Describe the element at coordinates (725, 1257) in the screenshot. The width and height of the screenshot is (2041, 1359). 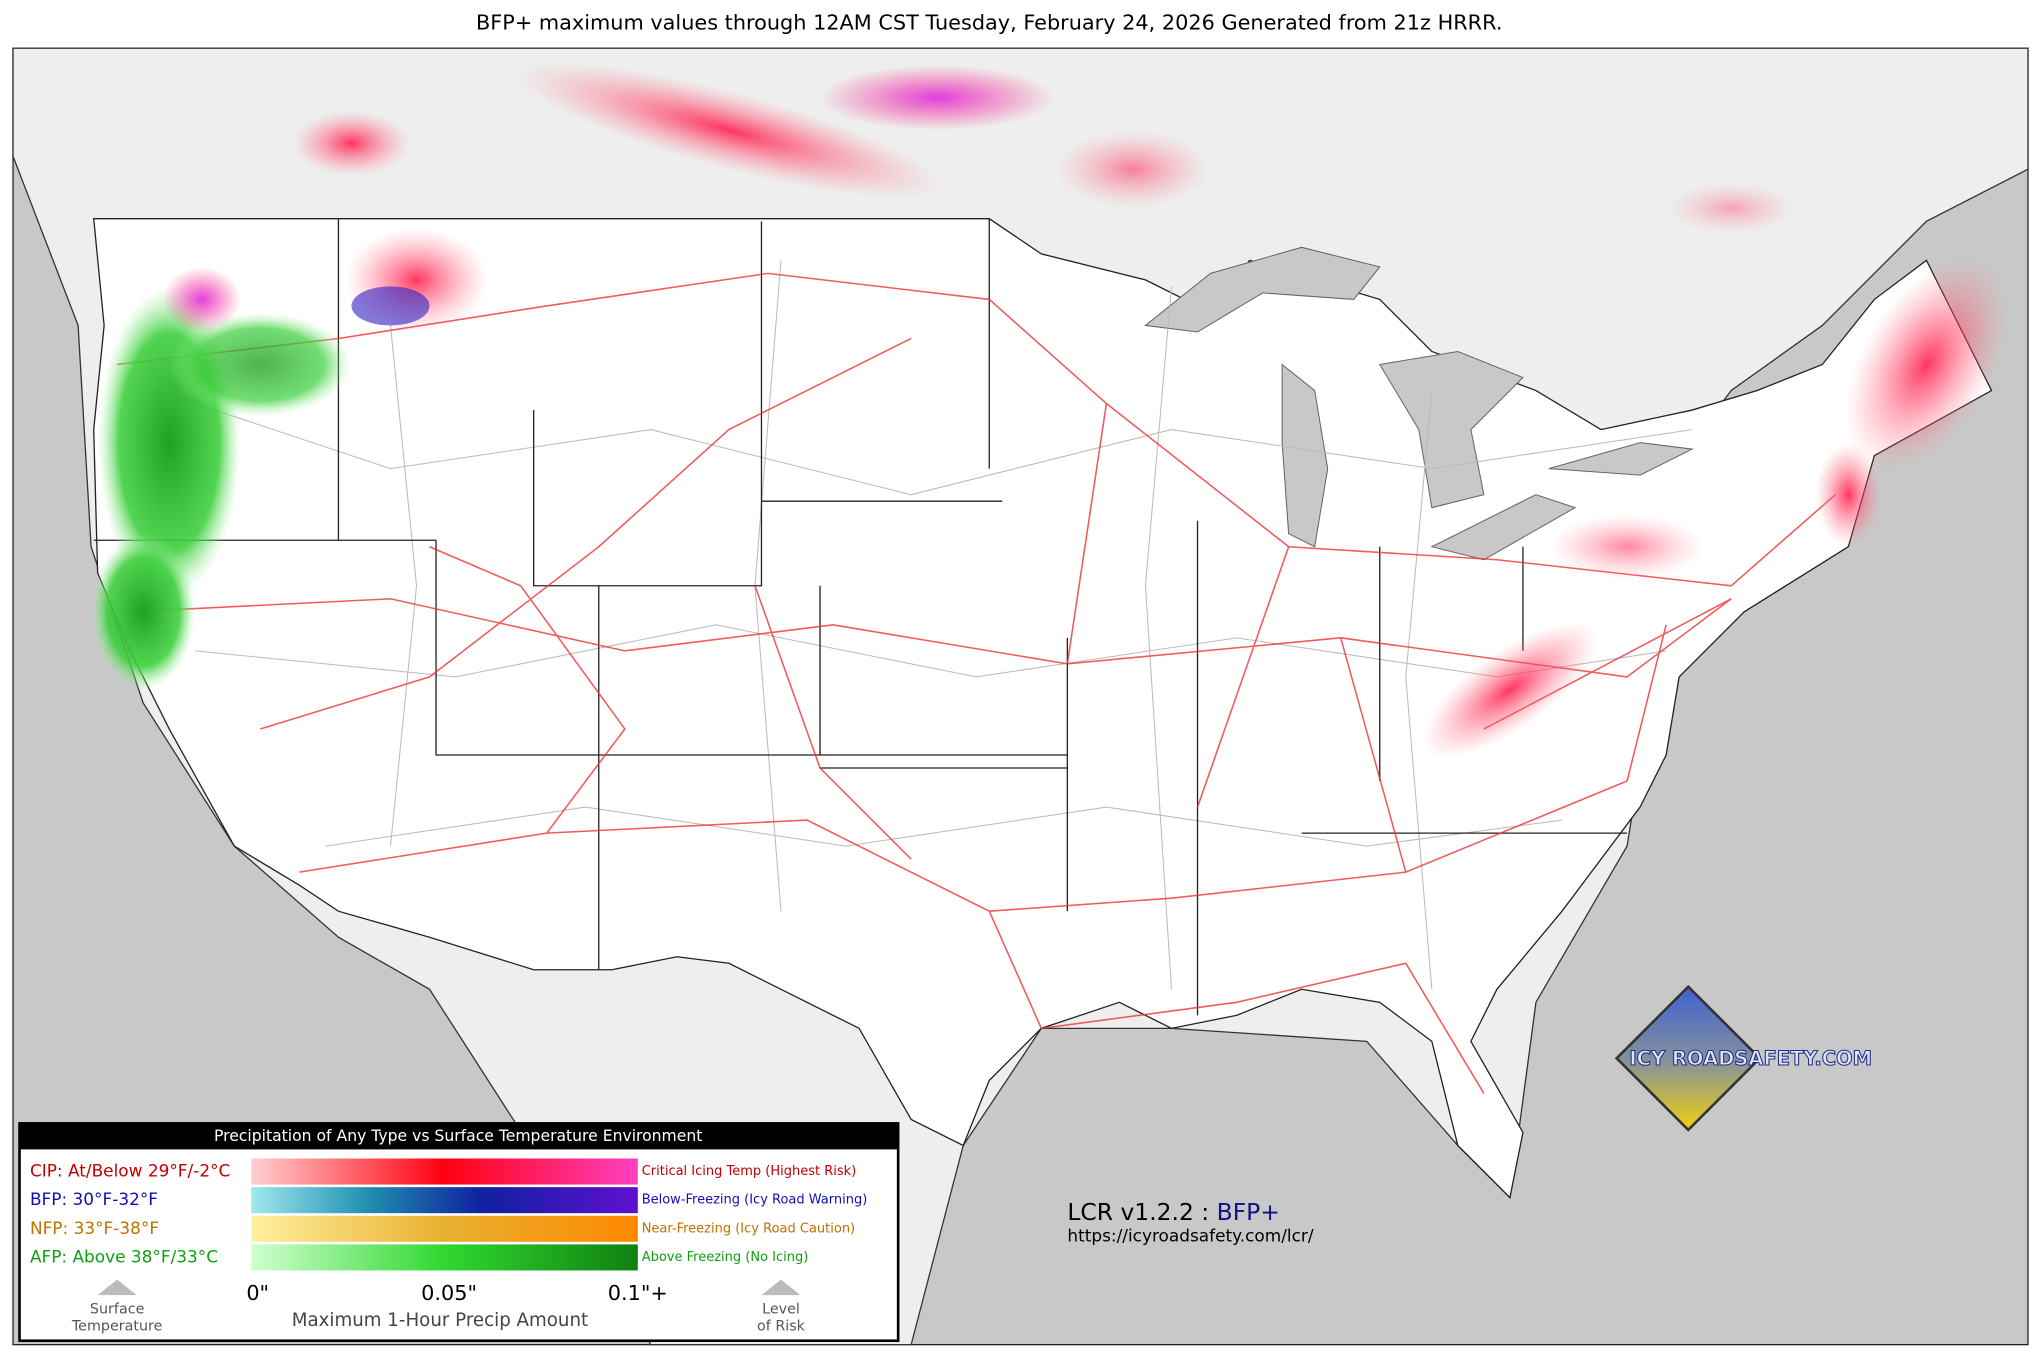
I see `legend-description: Above Freezing (No Icing)` at that location.